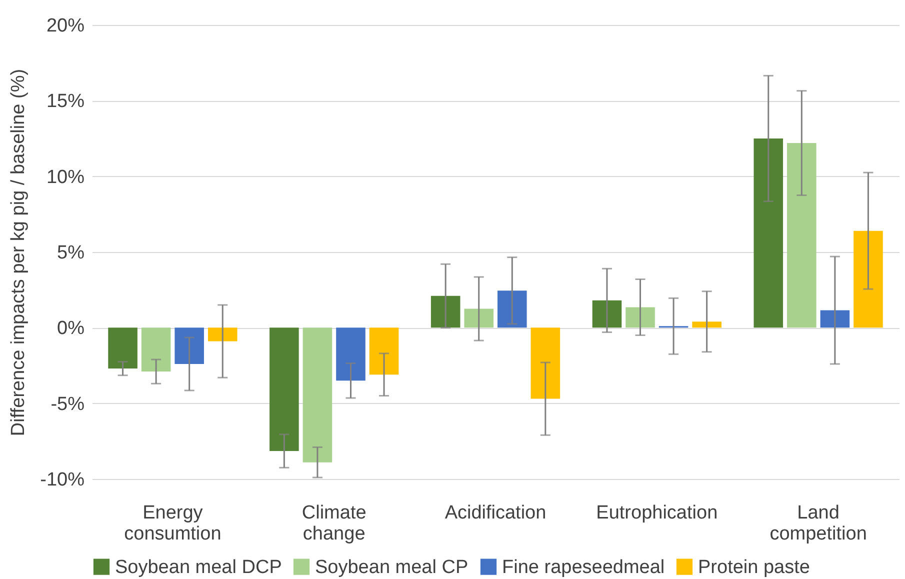 The height and width of the screenshot is (579, 905). Describe the element at coordinates (583, 567) in the screenshot. I see `legend-label: Fine rapeseedmeal` at that location.